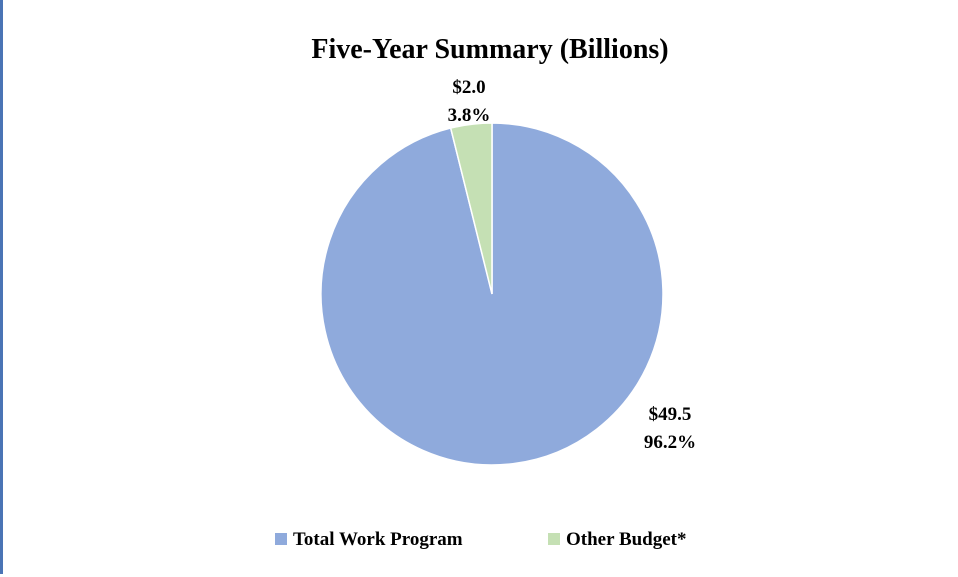  Describe the element at coordinates (281, 539) in the screenshot. I see `legend-swatch-total-work-program` at that location.